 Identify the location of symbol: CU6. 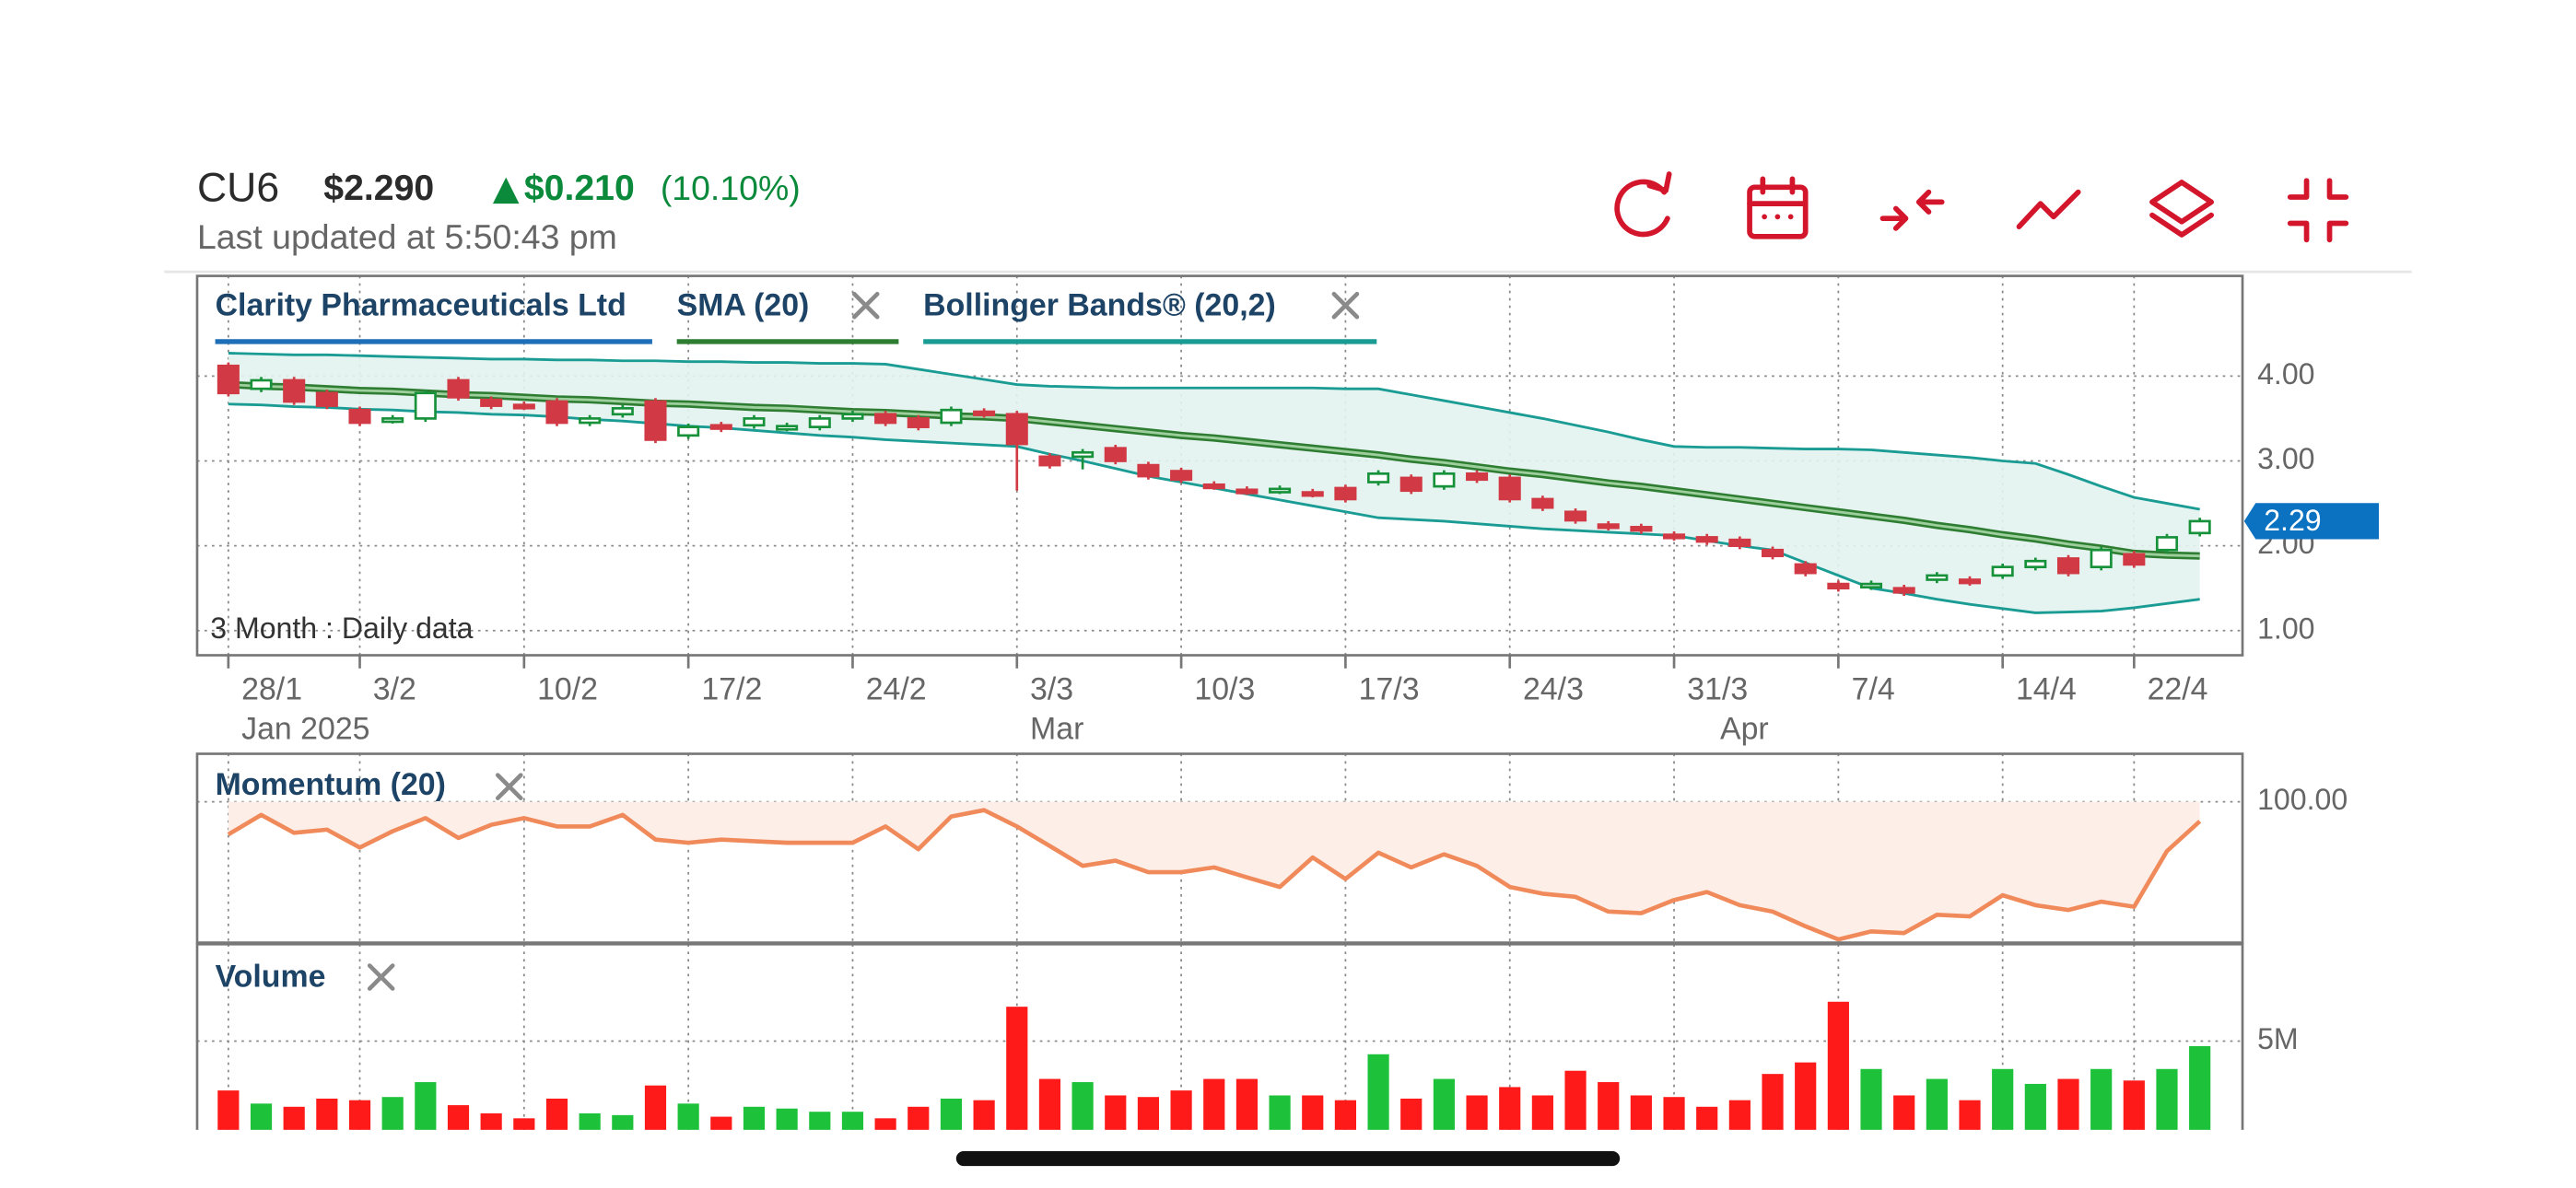
(238, 189).